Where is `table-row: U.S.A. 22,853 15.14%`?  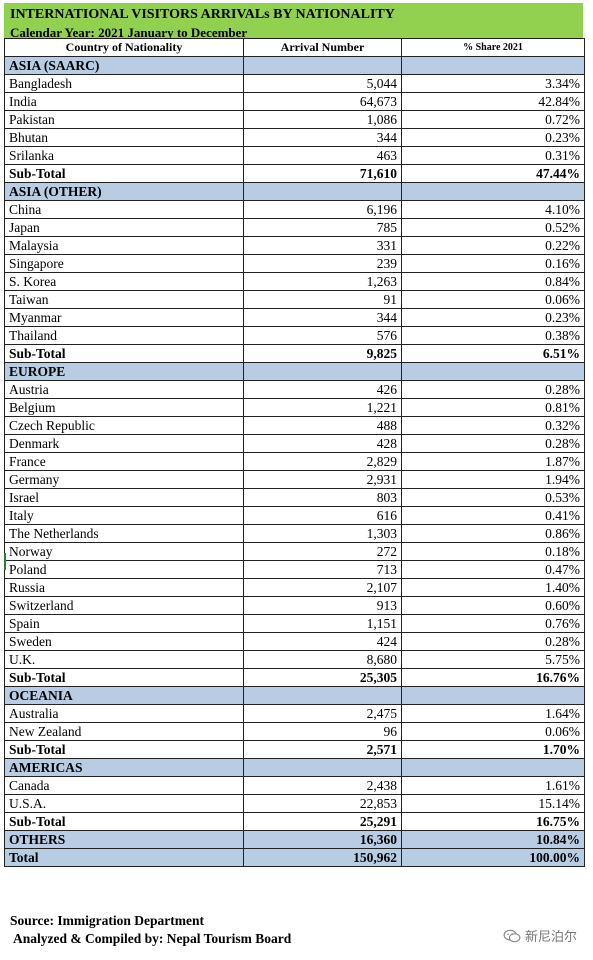 table-row: U.S.A. 22,853 15.14% is located at coordinates (294, 803).